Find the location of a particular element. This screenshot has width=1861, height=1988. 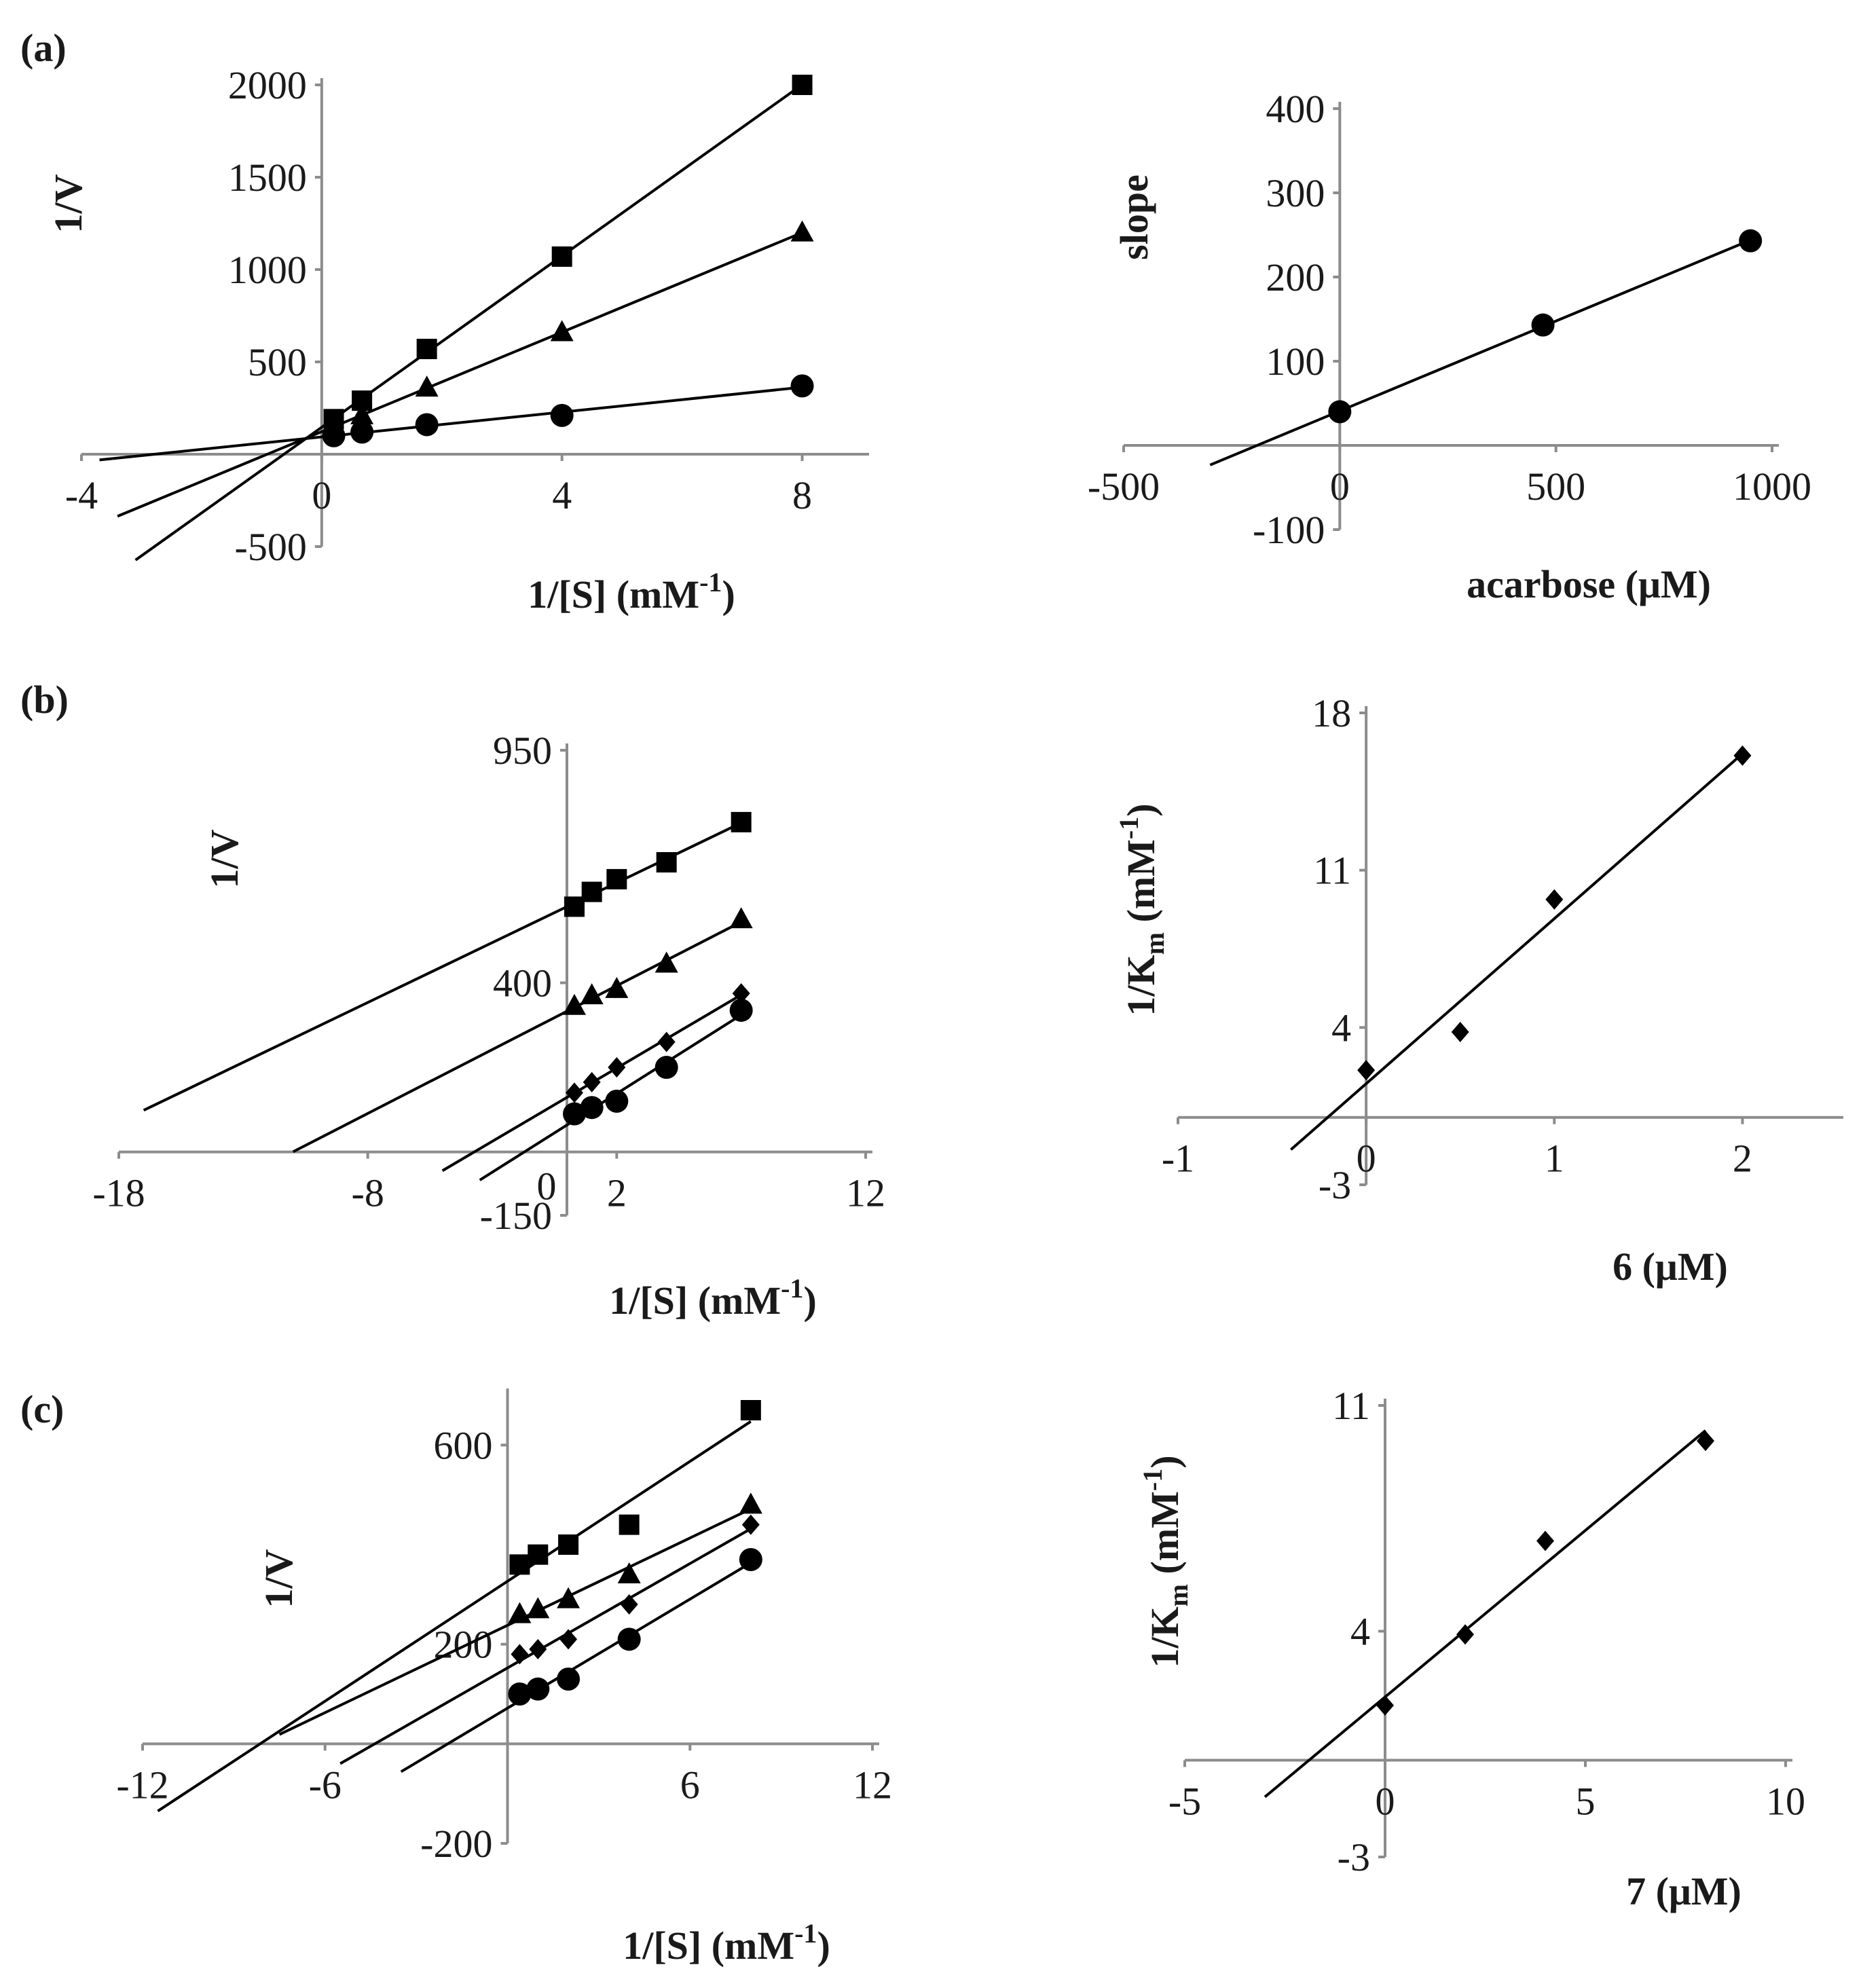

chart-a-lineweaver-burk: -4 0 4 8 -500 500 1000 1500 2000 1/[S] (mM-1) 1/V is located at coordinates (457, 340).